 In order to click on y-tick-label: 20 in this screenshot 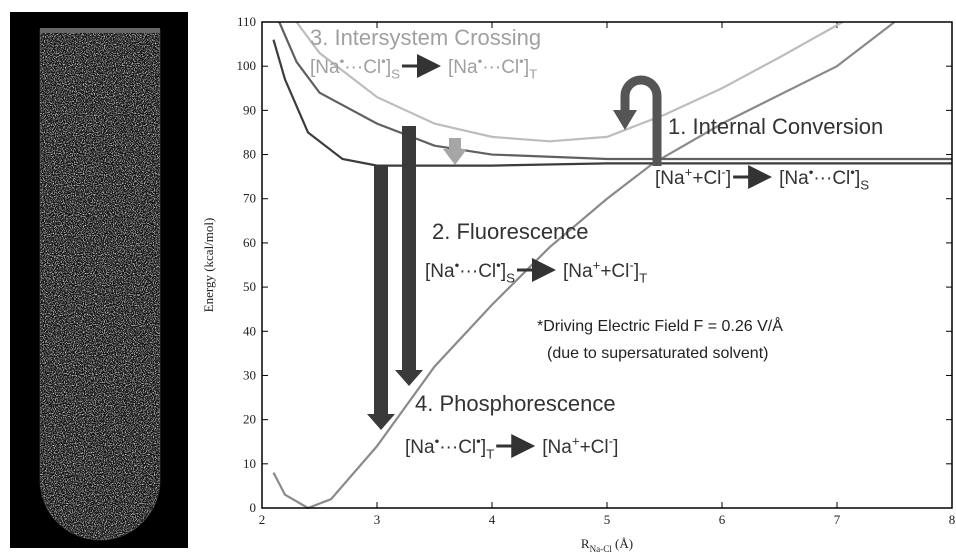, I will do `click(249, 419)`.